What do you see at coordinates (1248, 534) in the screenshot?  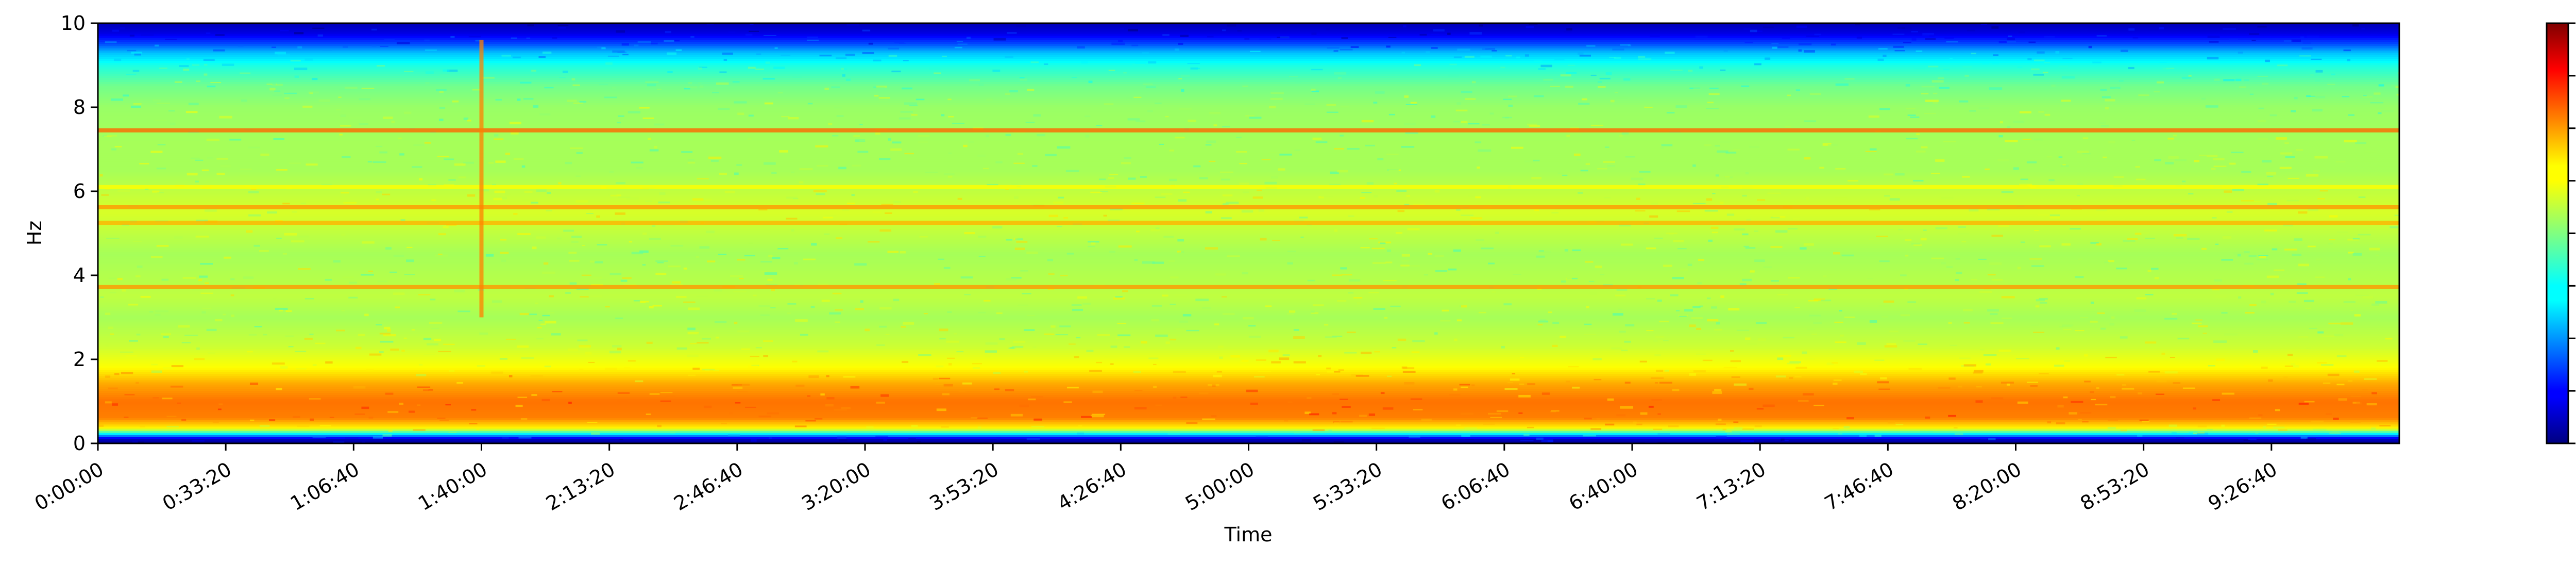 I see `x-axis-label: Time` at bounding box center [1248, 534].